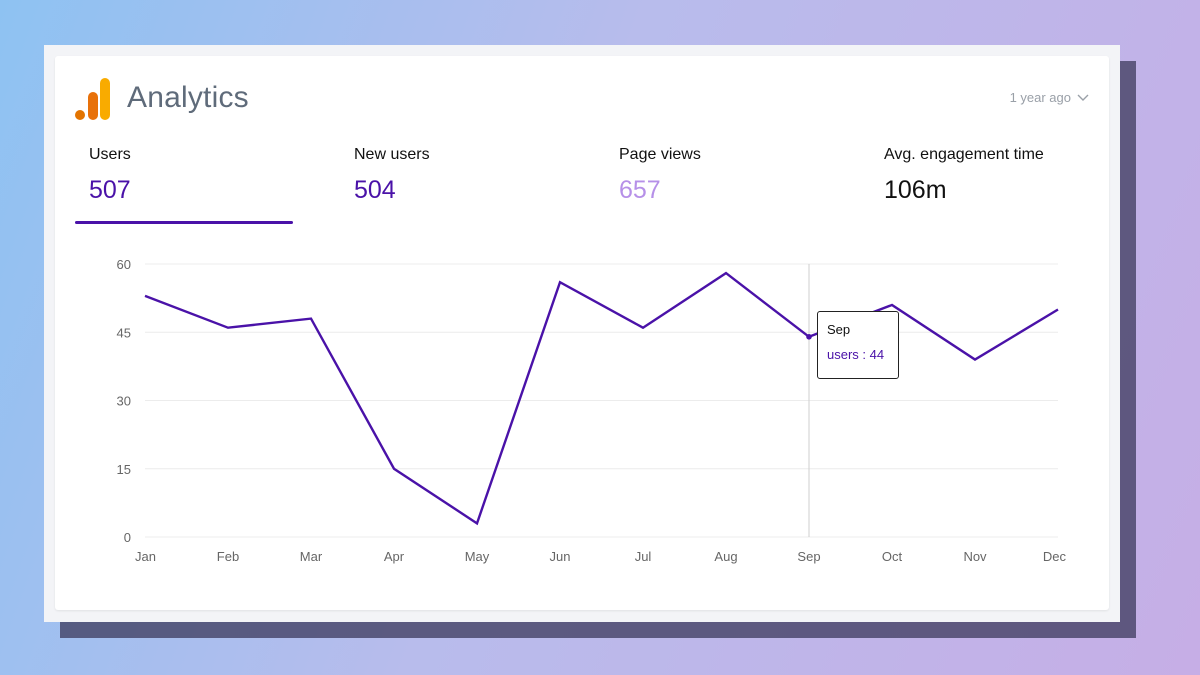 The height and width of the screenshot is (675, 1200). I want to click on tooltip-value: users : 44, so click(856, 354).